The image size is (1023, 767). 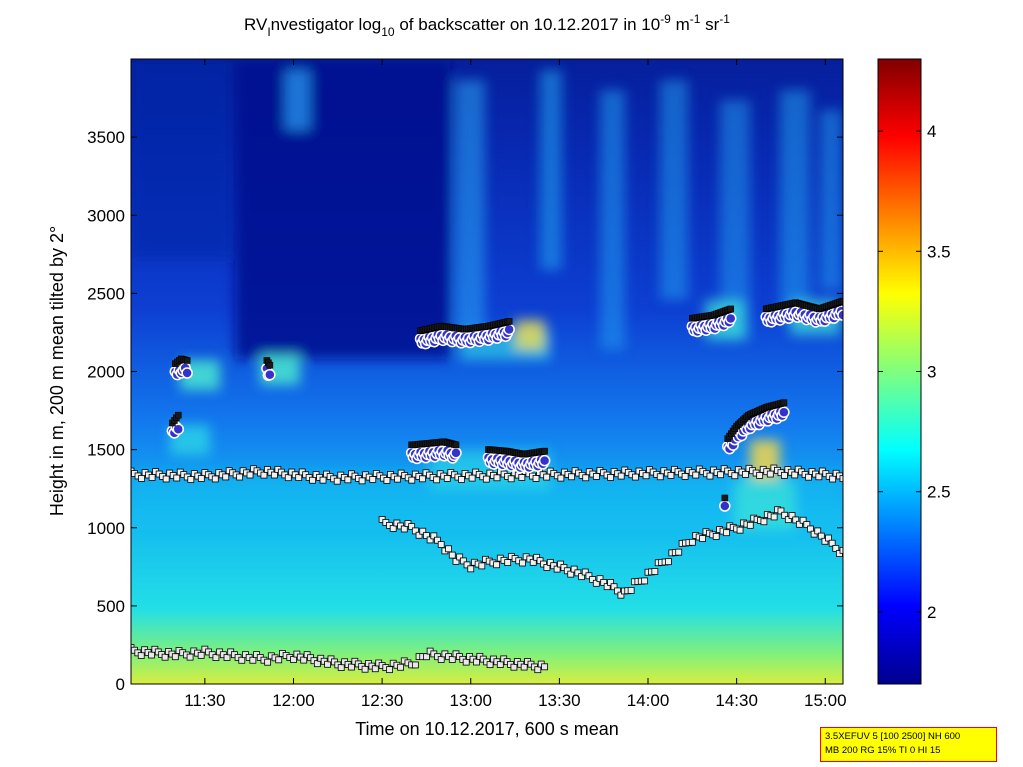 I want to click on x-axis-label: Time on 10.12.2017, 600 s mean, so click(x=487, y=729).